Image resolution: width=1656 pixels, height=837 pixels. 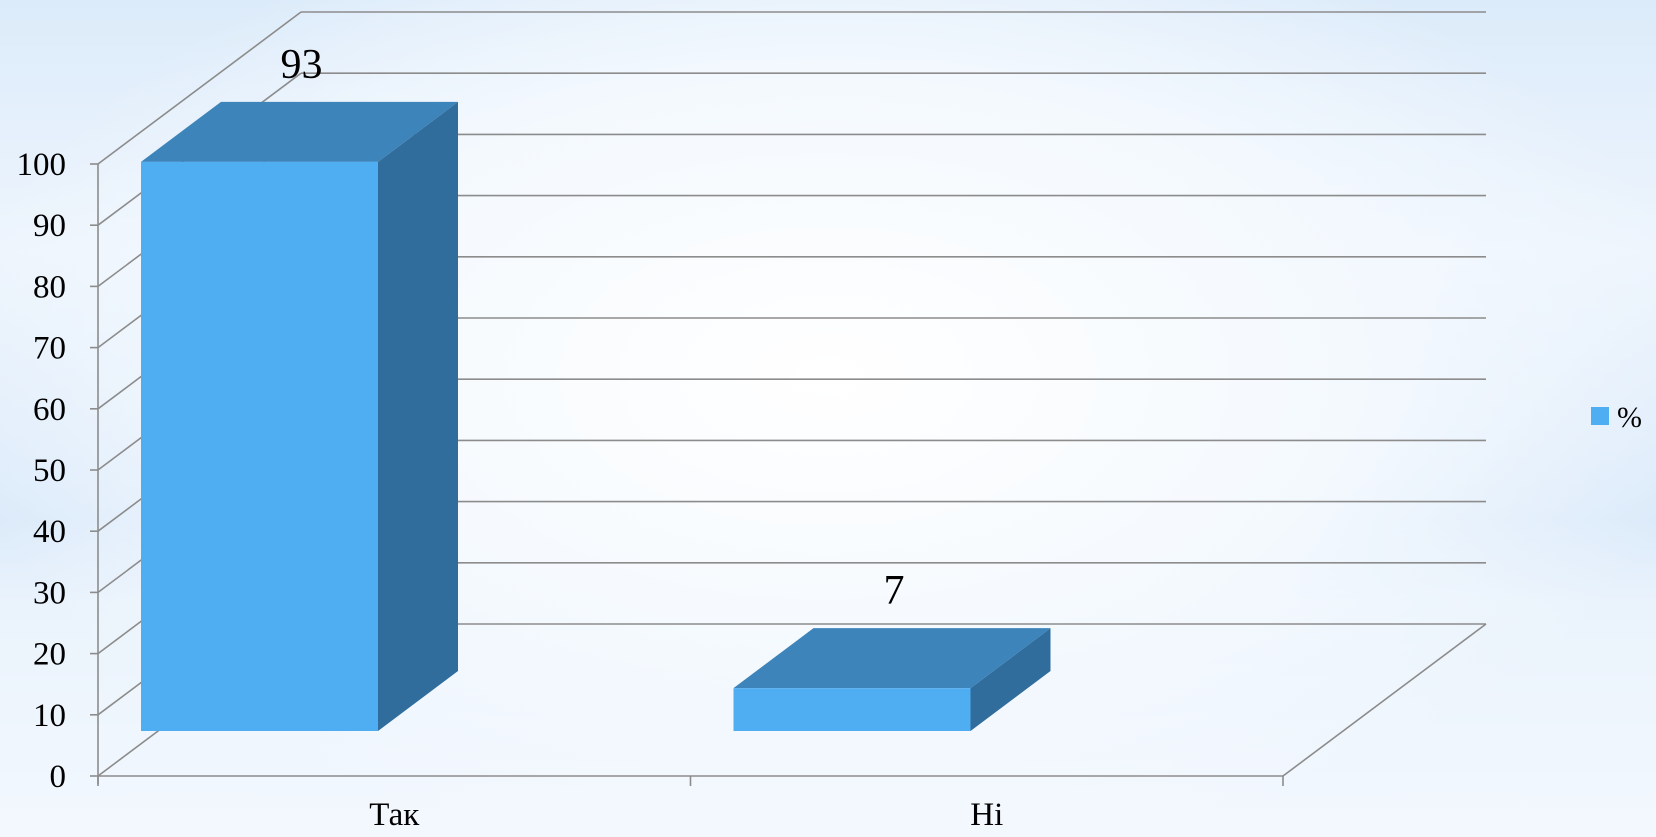 I want to click on y-tick-label: 50, so click(x=49, y=471).